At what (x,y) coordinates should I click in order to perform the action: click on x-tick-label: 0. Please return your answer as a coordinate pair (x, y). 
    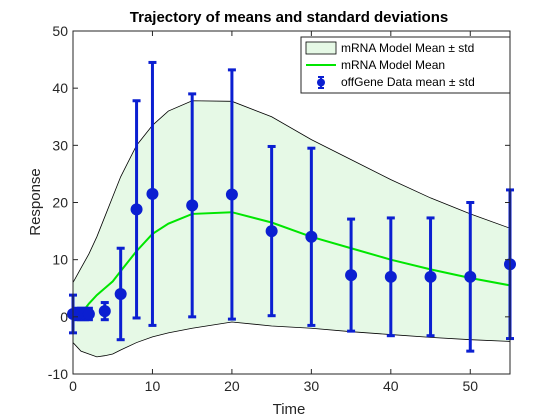
    Looking at the image, I should click on (73, 386).